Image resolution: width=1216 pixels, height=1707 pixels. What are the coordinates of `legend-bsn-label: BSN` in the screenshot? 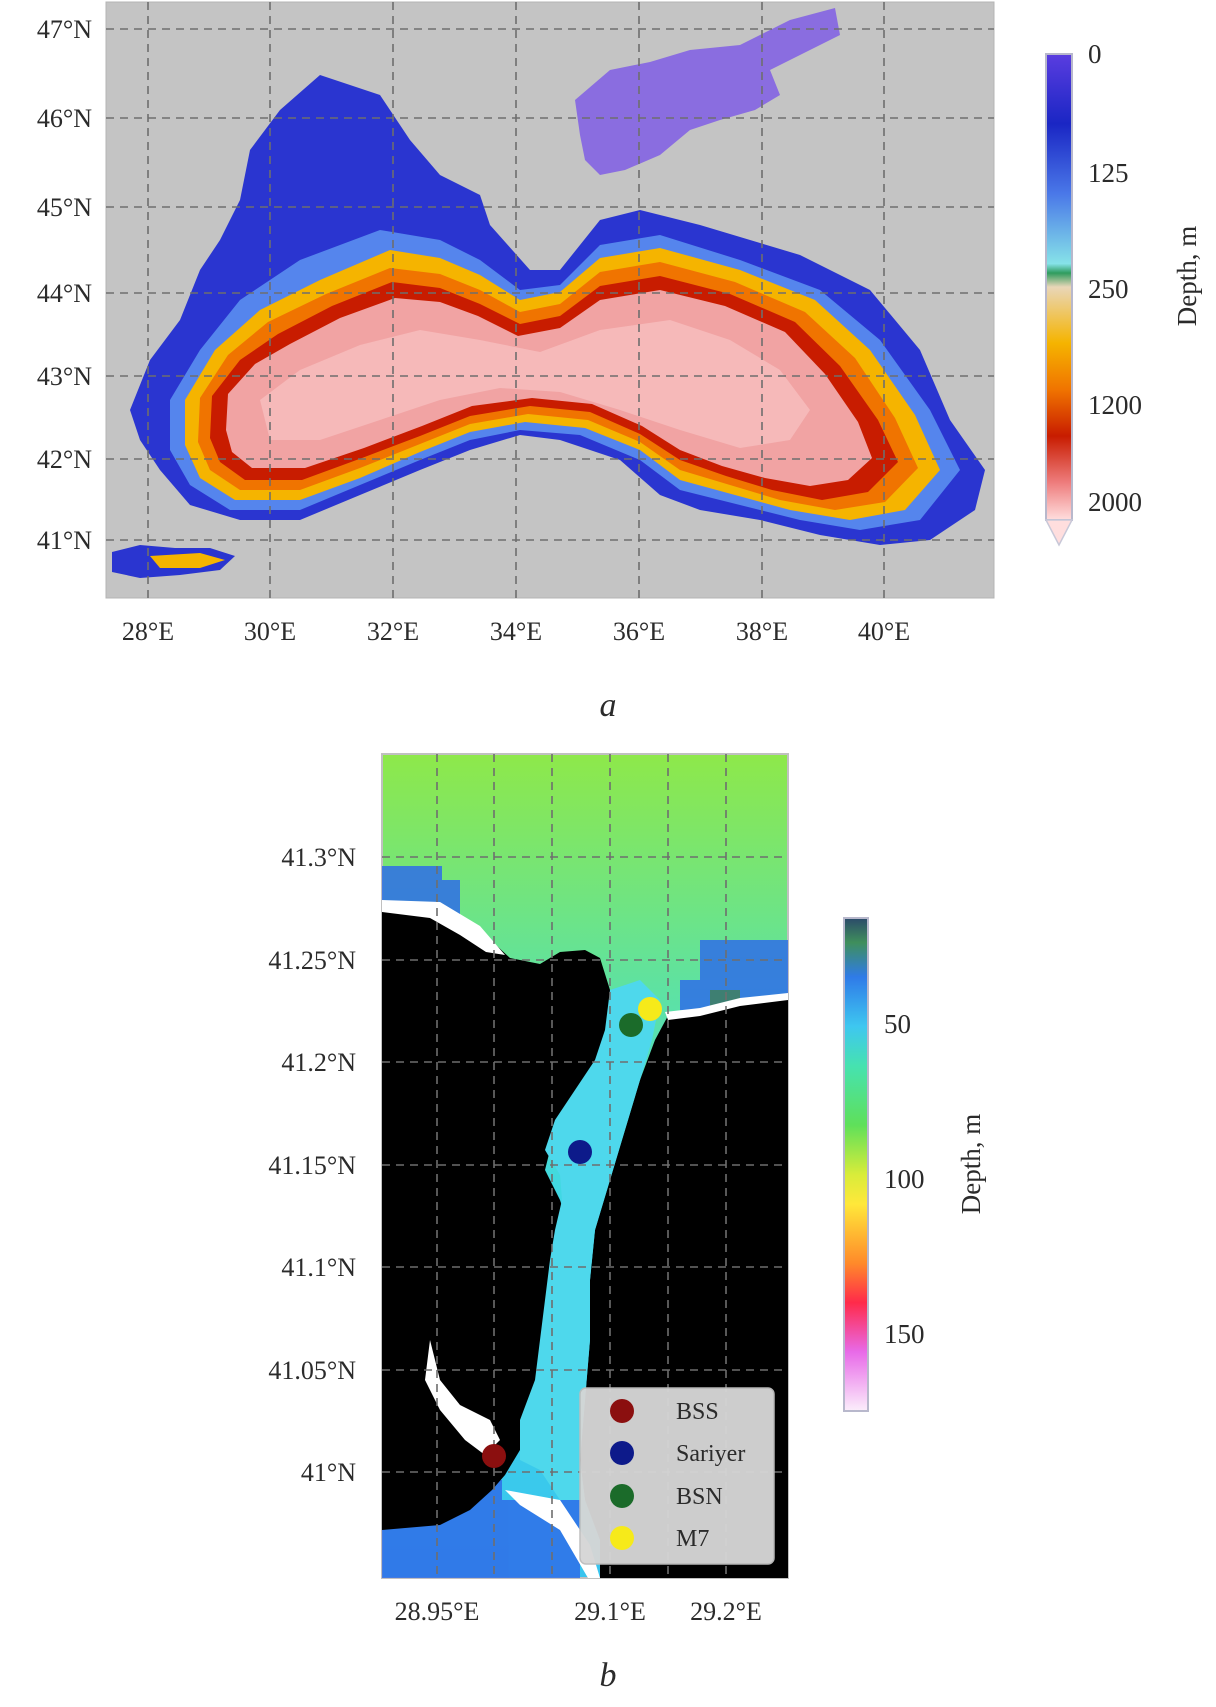 It's located at (699, 1497).